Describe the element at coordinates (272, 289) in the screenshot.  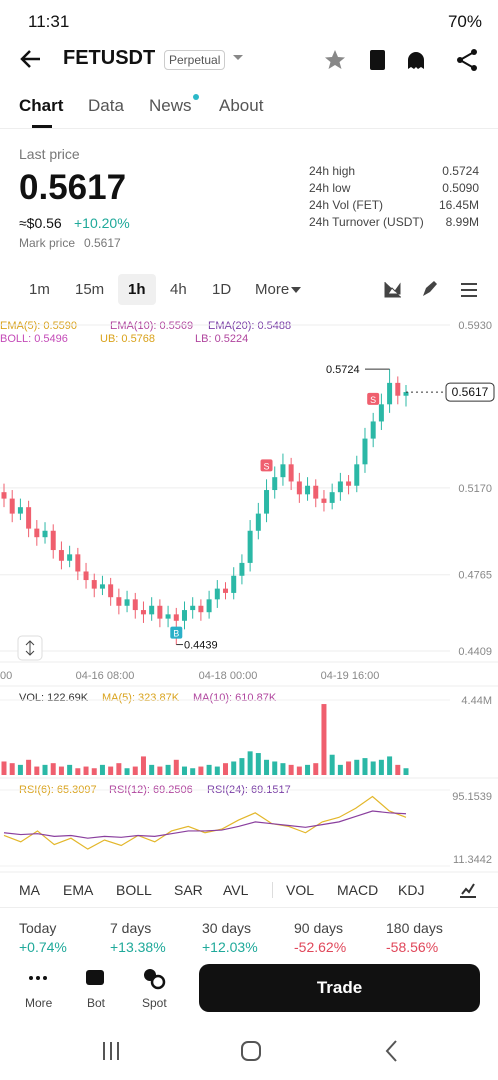
I see `interval: More` at that location.